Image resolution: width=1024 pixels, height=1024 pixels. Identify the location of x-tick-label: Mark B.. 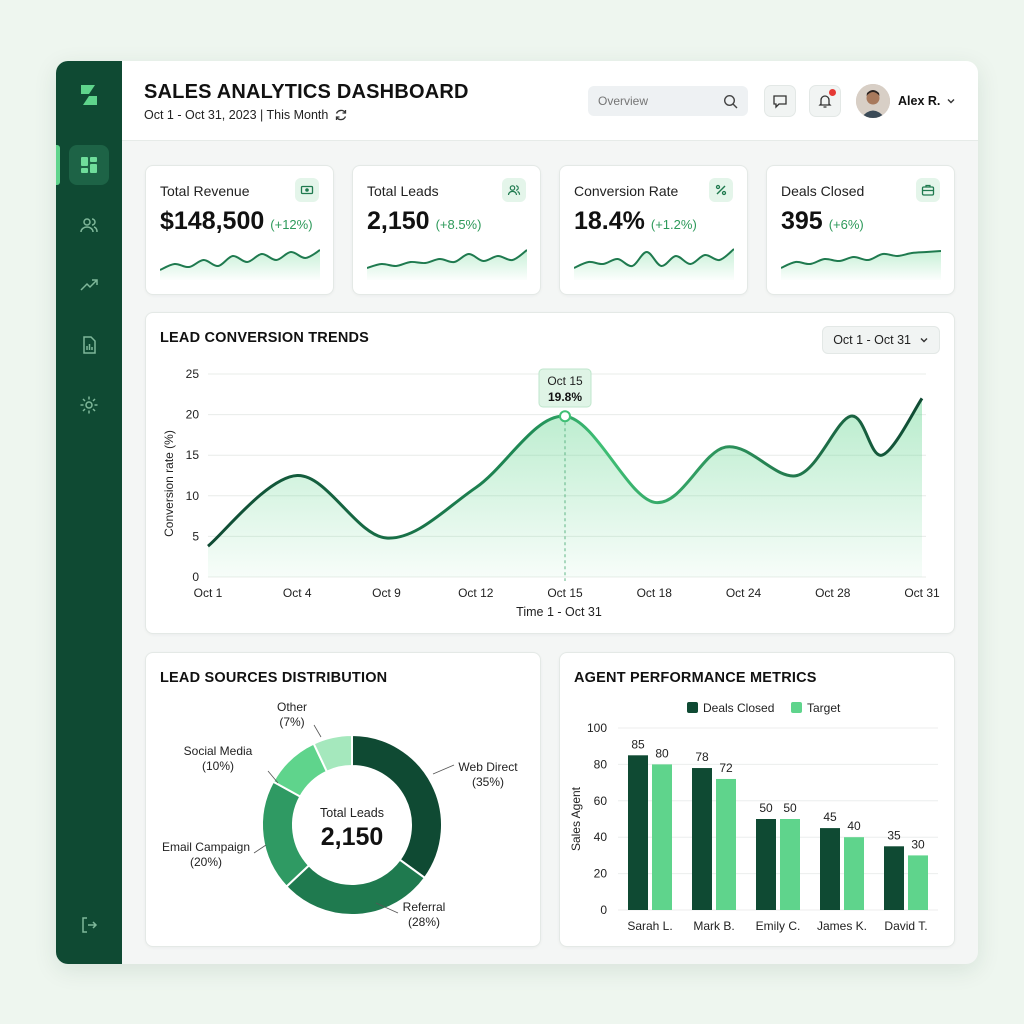
(713, 926).